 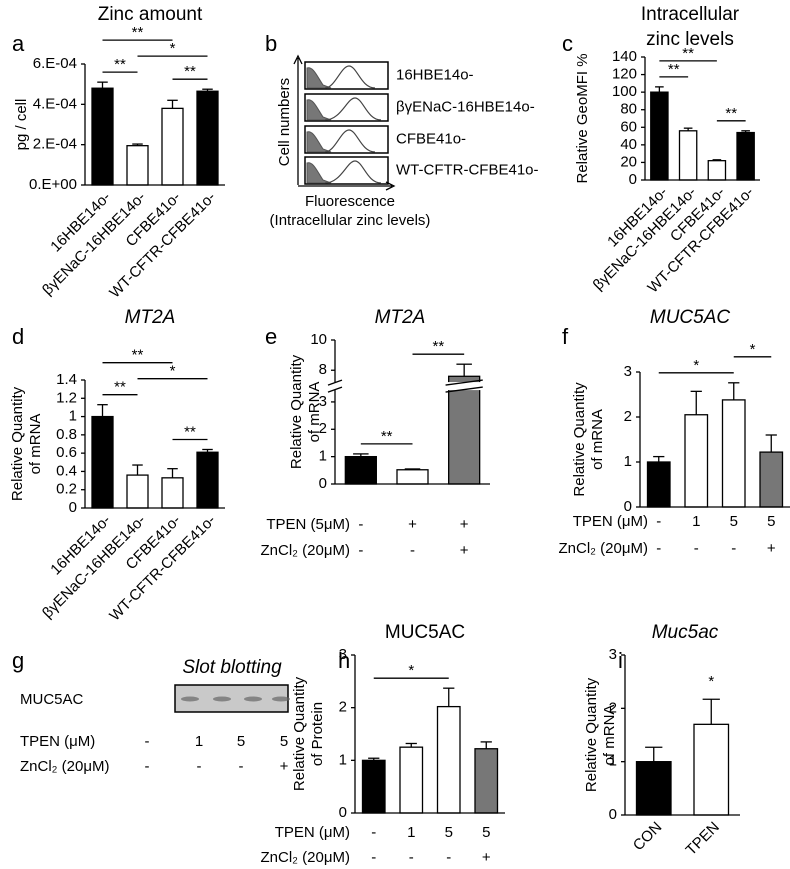 What do you see at coordinates (690, 39) in the screenshot?
I see `chart-title: zinc levels` at bounding box center [690, 39].